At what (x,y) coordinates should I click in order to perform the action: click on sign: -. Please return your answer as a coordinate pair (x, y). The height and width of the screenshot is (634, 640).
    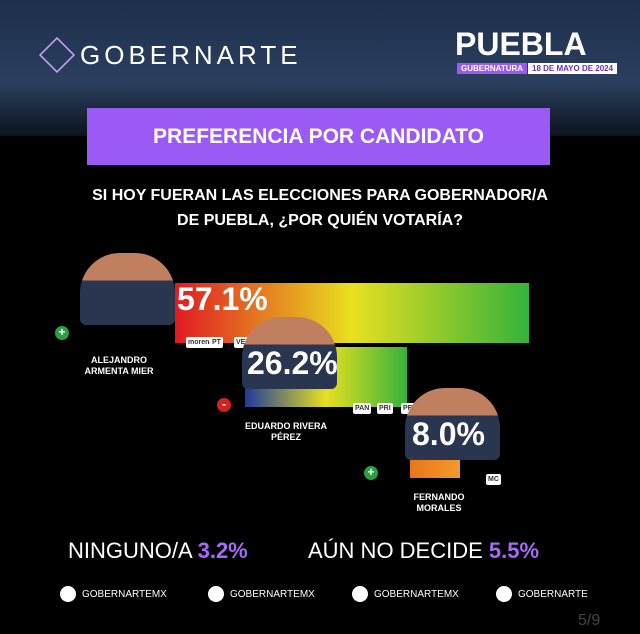
    Looking at the image, I should click on (224, 405).